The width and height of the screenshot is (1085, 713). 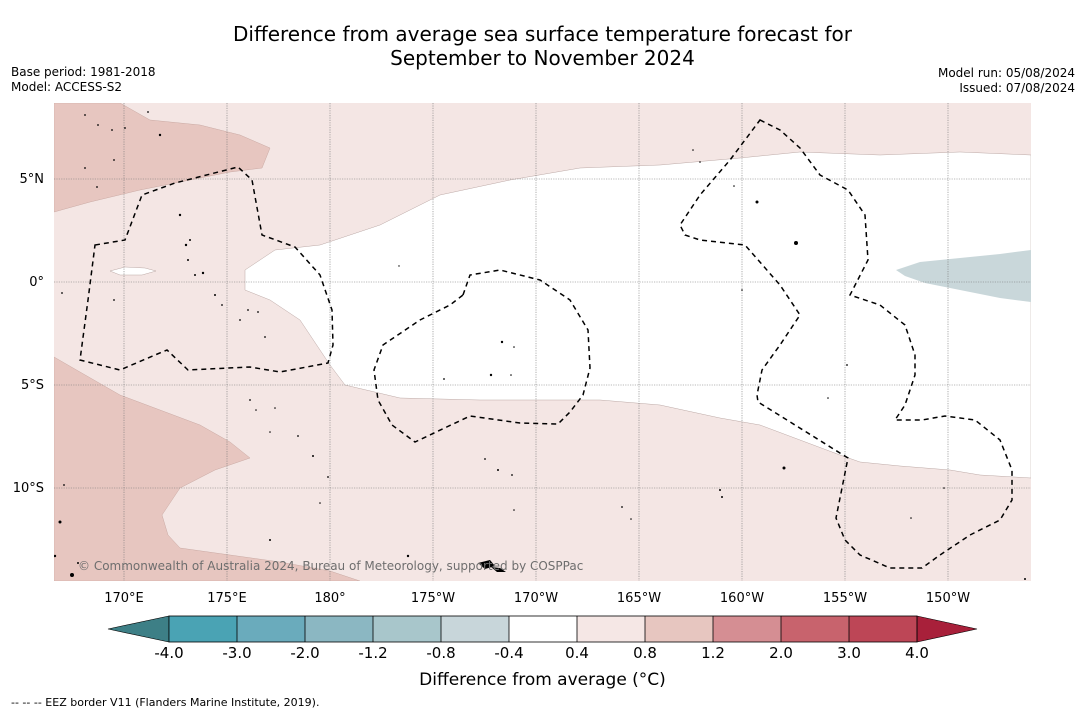 What do you see at coordinates (236, 653) in the screenshot?
I see `colorbar-tick-label: -3.0` at bounding box center [236, 653].